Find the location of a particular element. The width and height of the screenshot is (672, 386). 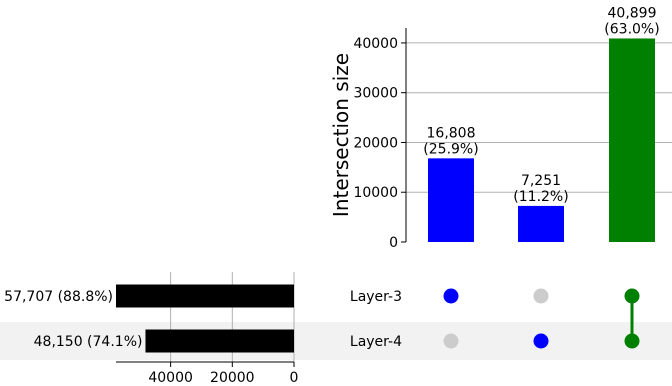

bar-percent-label: (25.9%) is located at coordinates (450, 149).